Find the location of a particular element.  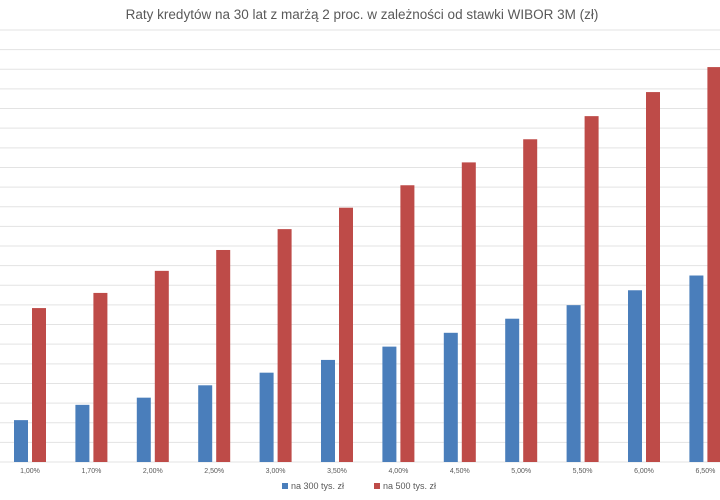

x-tick-label: 1,00% is located at coordinates (30, 471).